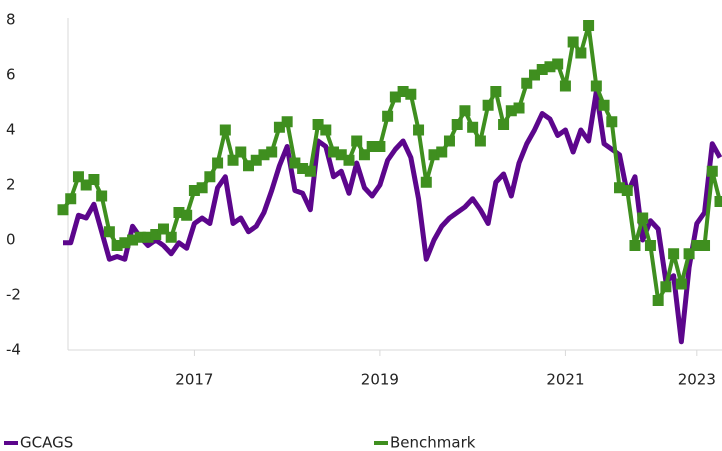 The height and width of the screenshot is (451, 722). I want to click on y-tick-label: 4, so click(11, 130).